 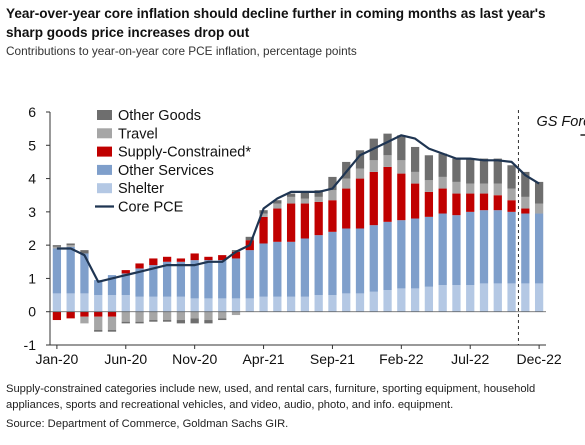 What do you see at coordinates (470, 359) in the screenshot?
I see `x-tick-label: Jul-22` at bounding box center [470, 359].